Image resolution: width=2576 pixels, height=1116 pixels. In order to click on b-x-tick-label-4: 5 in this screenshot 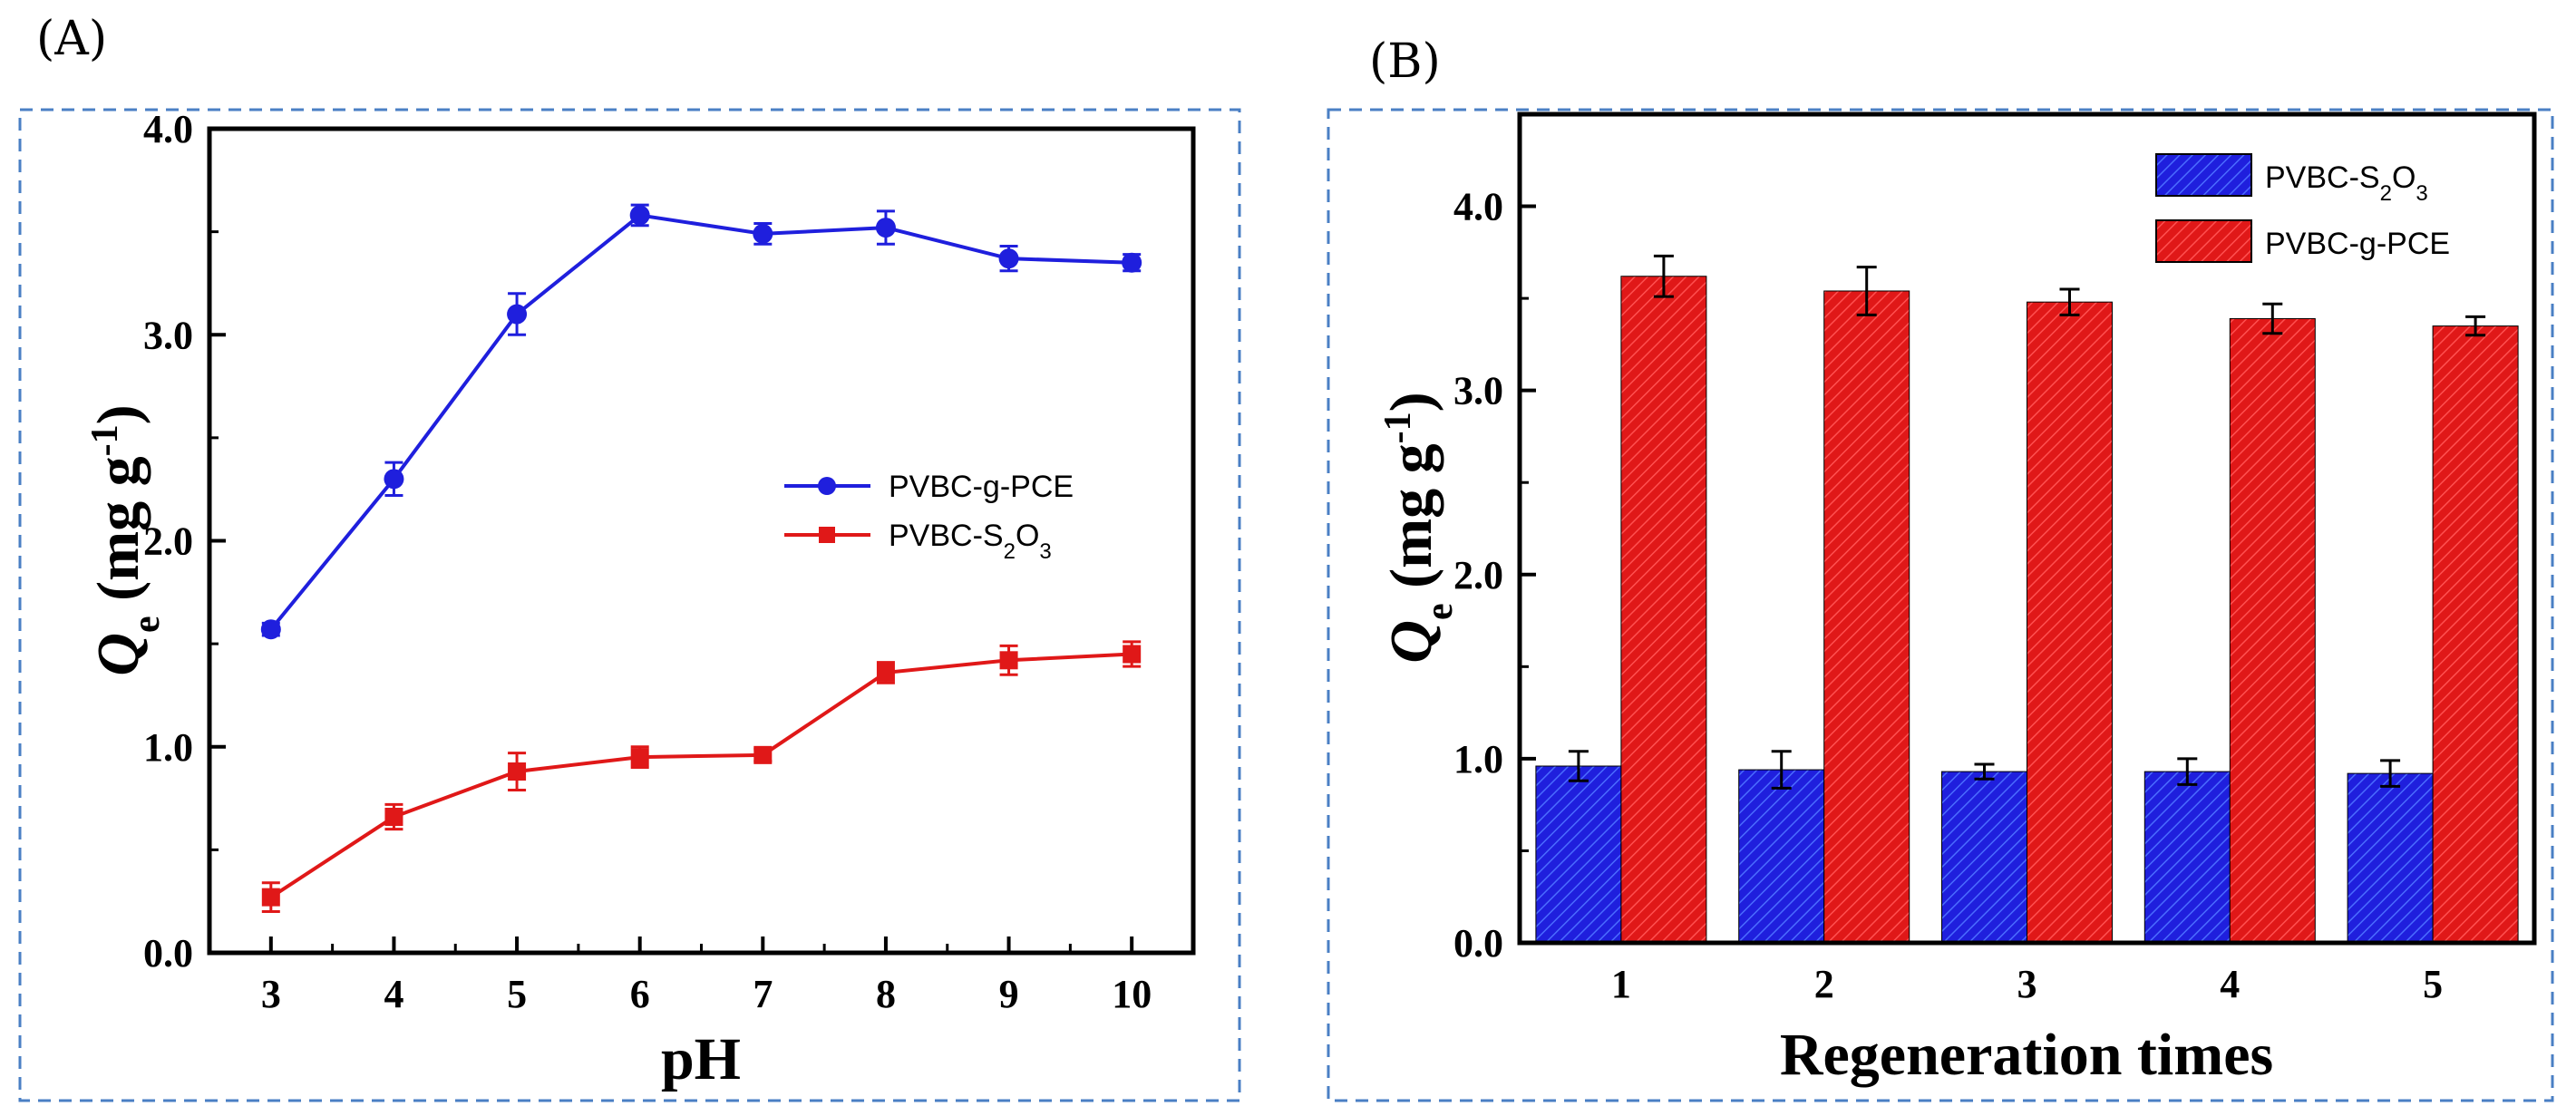, I will do `click(2433, 984)`.